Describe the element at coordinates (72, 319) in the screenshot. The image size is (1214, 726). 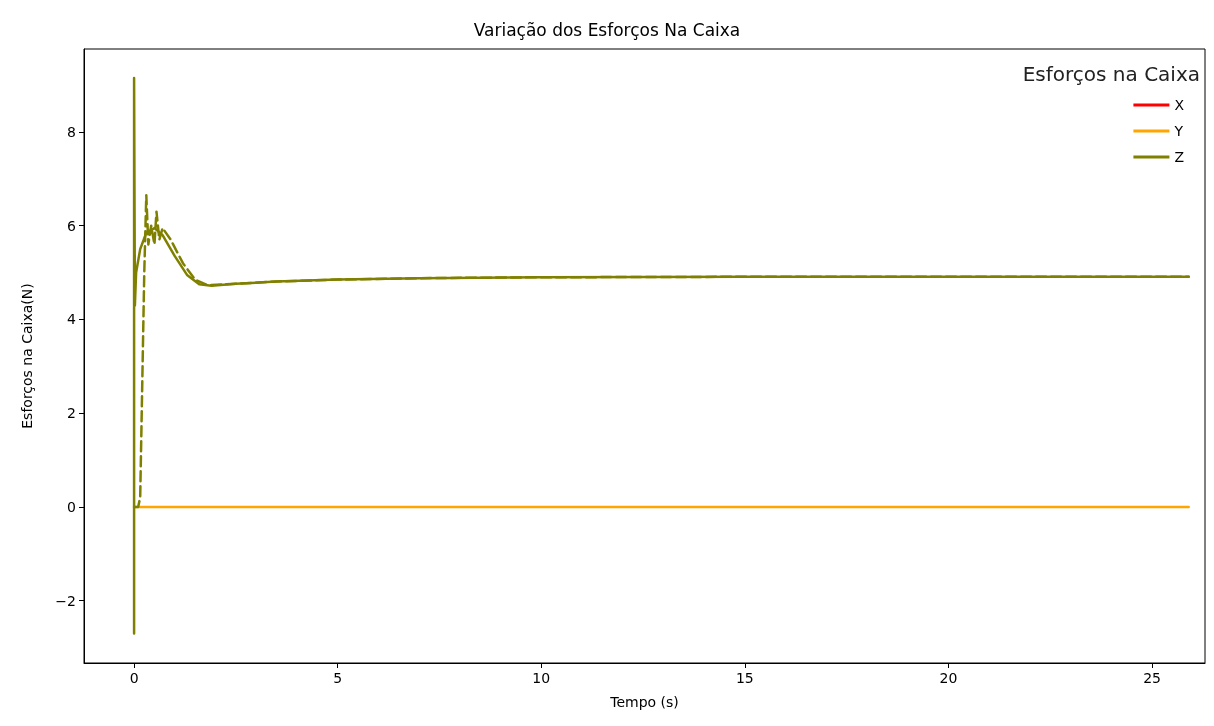
I see `y-tick-label: 4` at that location.